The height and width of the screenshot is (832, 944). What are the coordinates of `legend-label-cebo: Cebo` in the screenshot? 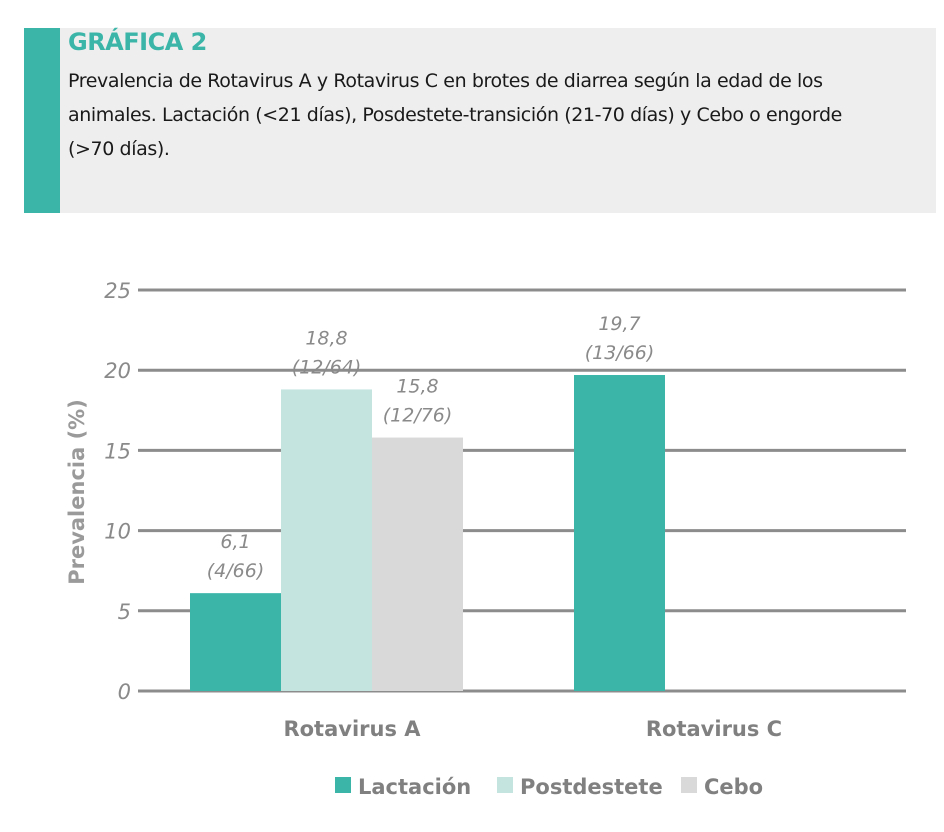 It's located at (733, 787).